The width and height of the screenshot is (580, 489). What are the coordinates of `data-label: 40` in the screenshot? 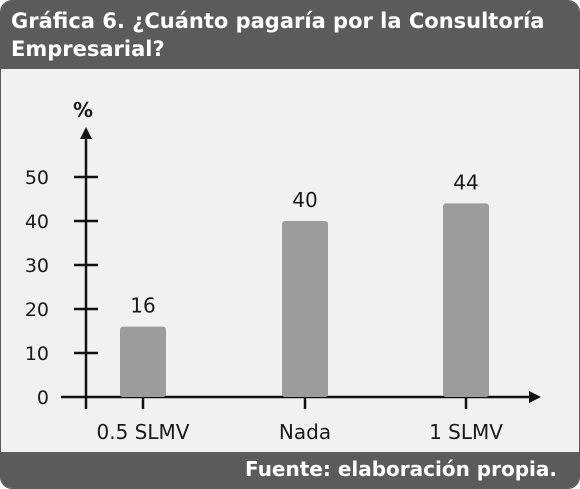 It's located at (304, 200).